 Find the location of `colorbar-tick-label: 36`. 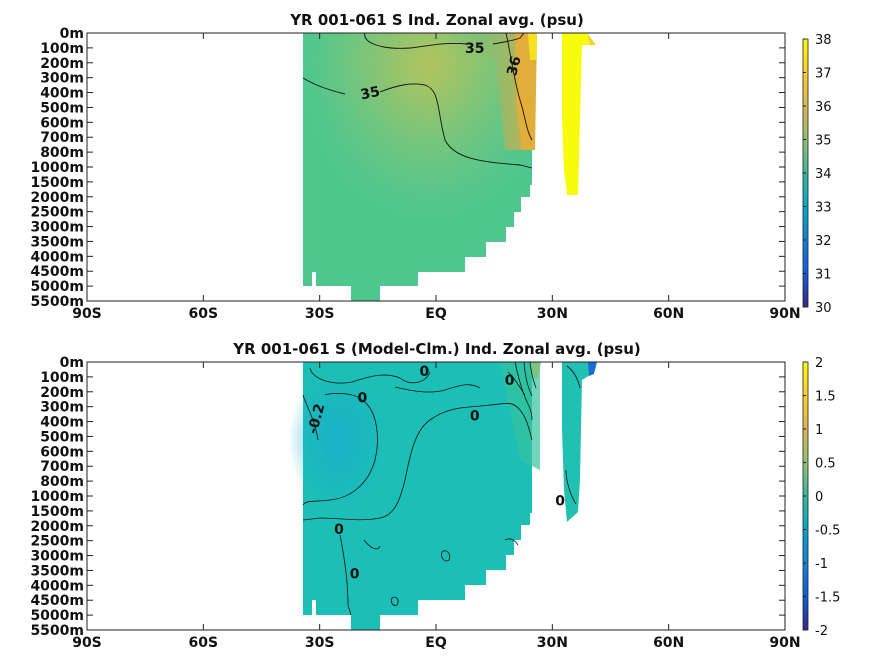

colorbar-tick-label: 36 is located at coordinates (823, 107).